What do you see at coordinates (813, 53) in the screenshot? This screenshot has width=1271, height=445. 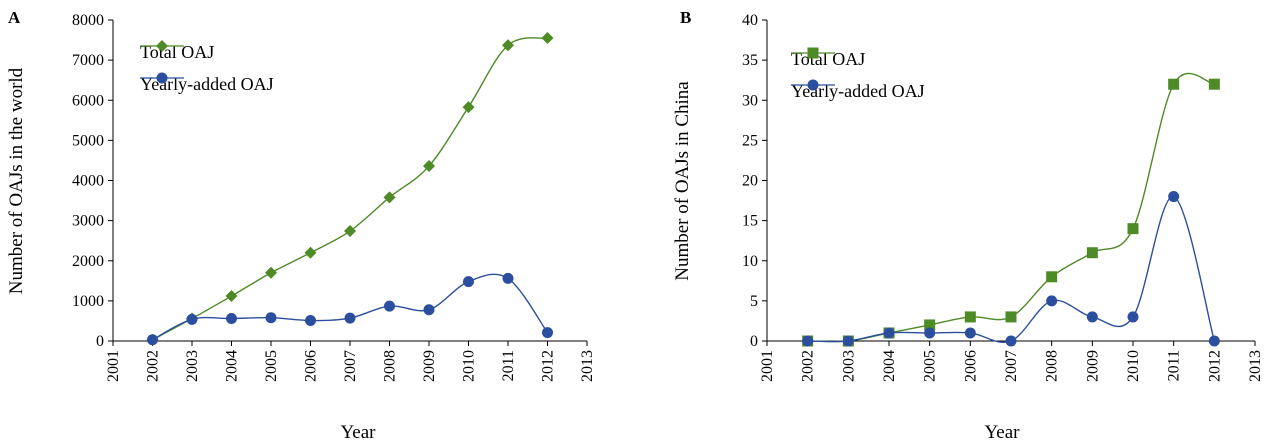 I see `legend-swatch-square` at bounding box center [813, 53].